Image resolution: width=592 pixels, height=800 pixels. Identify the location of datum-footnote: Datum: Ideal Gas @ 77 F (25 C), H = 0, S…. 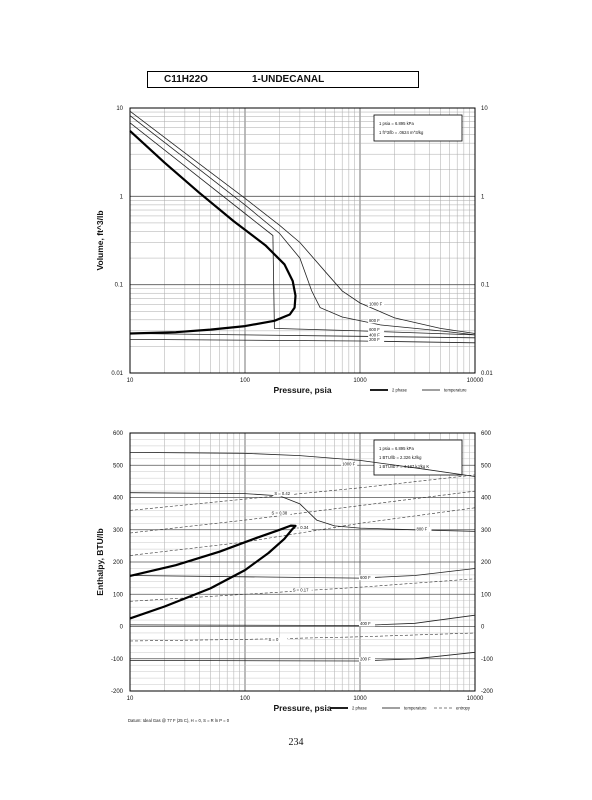
(179, 720).